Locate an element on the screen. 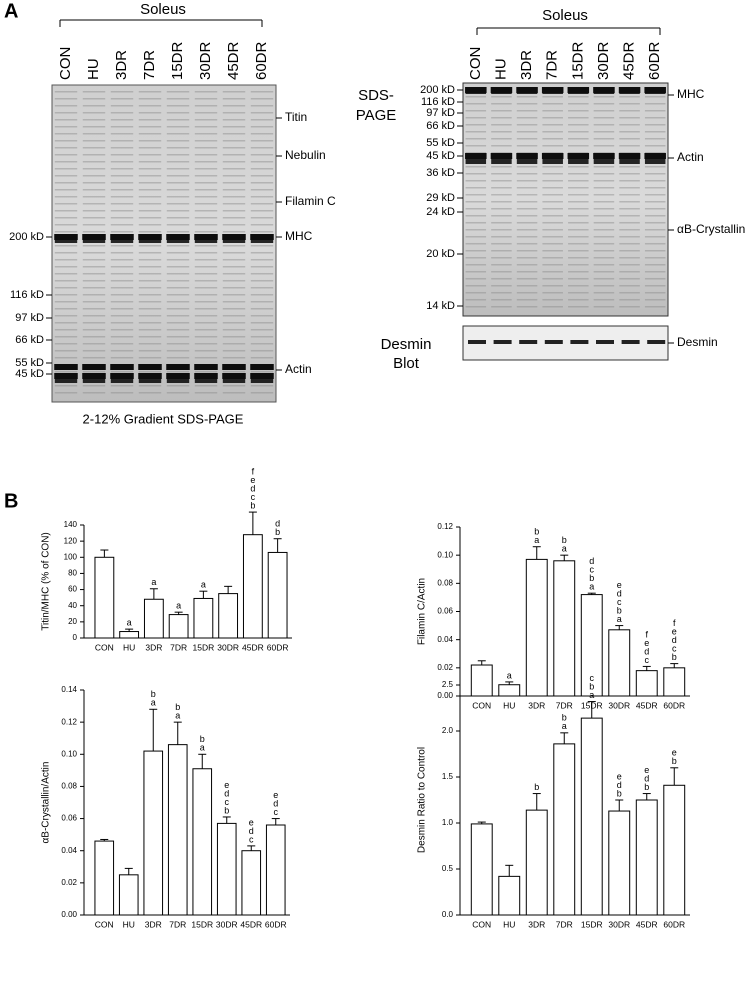 Image resolution: width=750 pixels, height=986 pixels. significance-letter: a is located at coordinates (564, 549).